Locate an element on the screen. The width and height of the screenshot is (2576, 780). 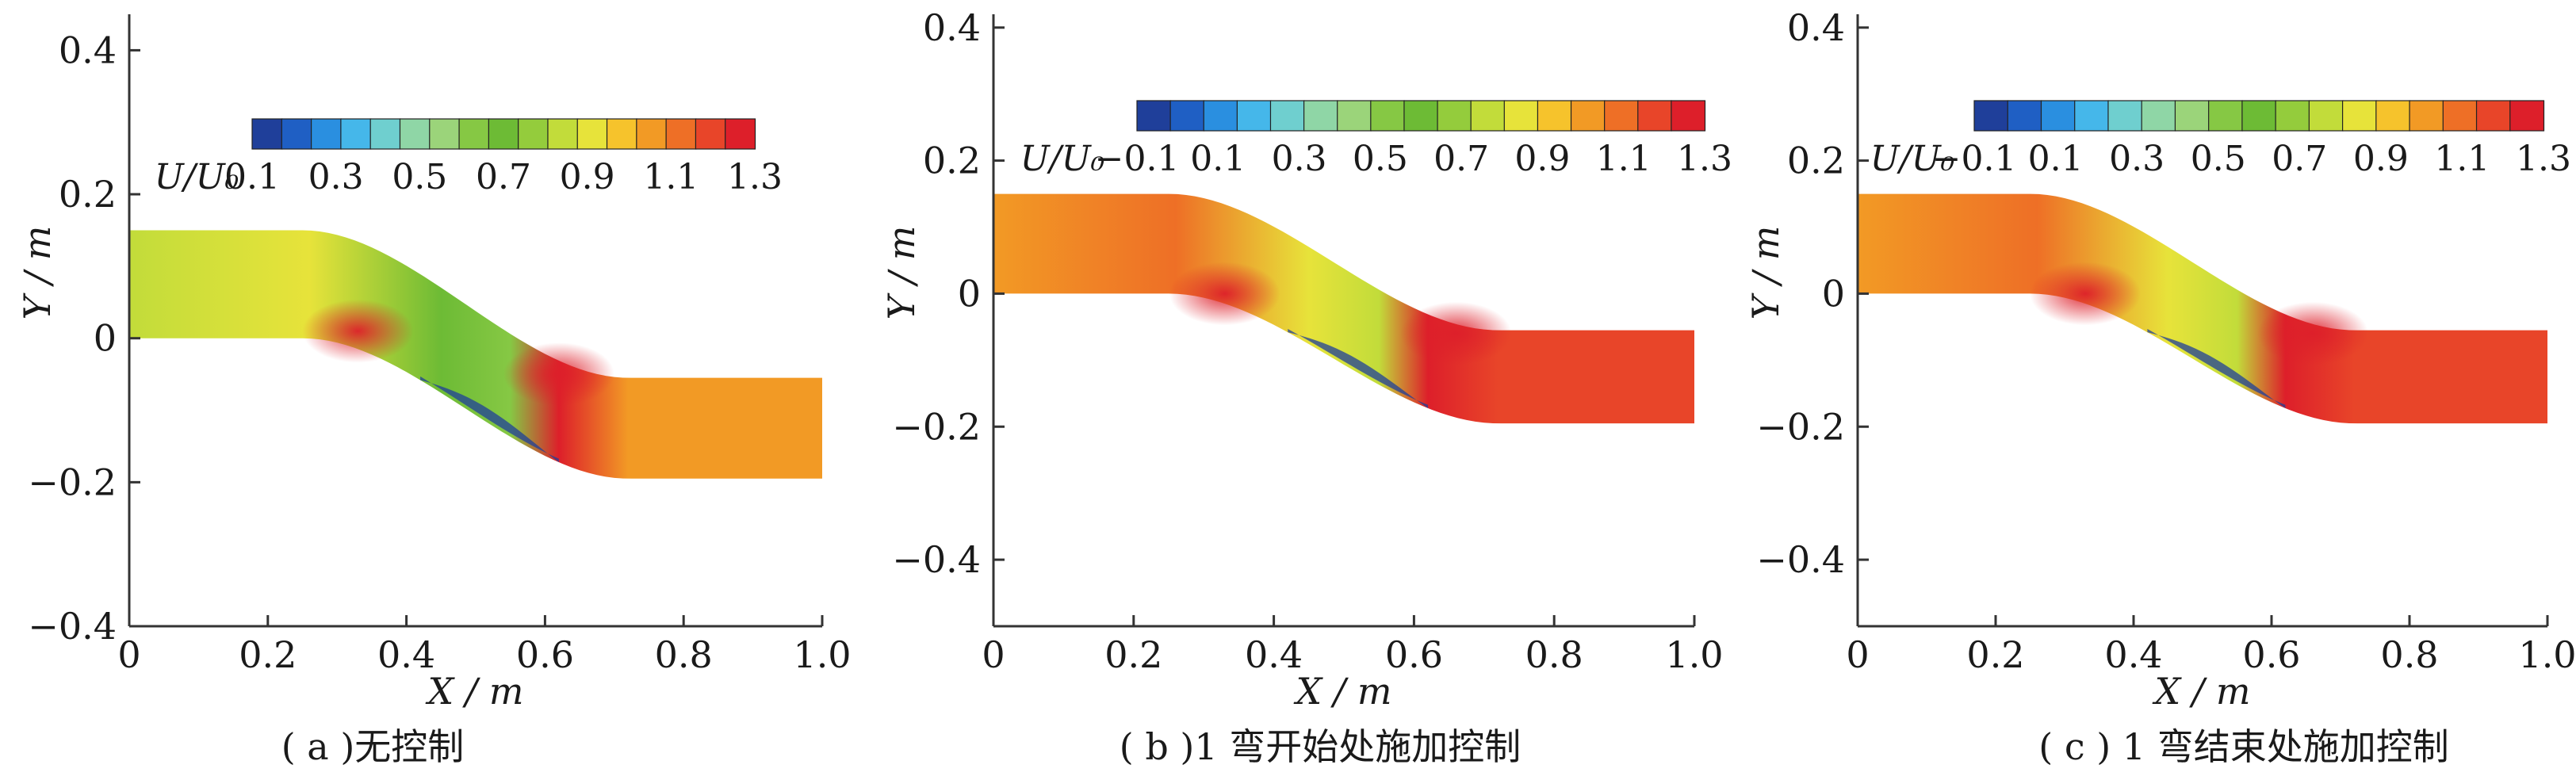
colorbar-tick-label: 1.1 is located at coordinates (671, 177).